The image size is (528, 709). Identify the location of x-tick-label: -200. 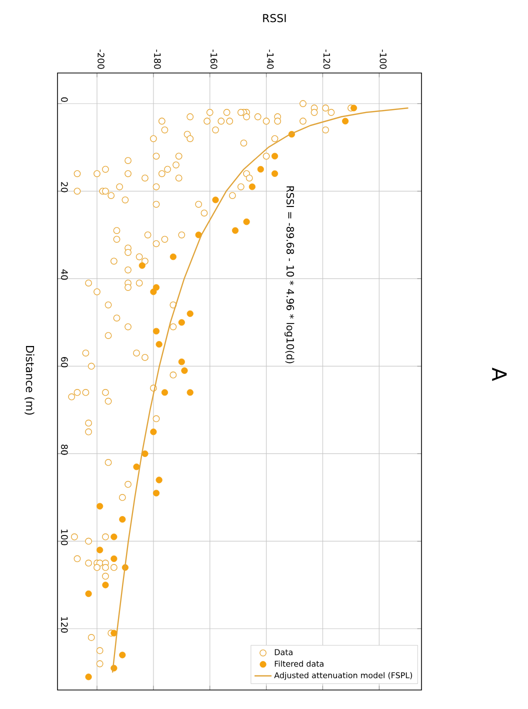
(101, 59).